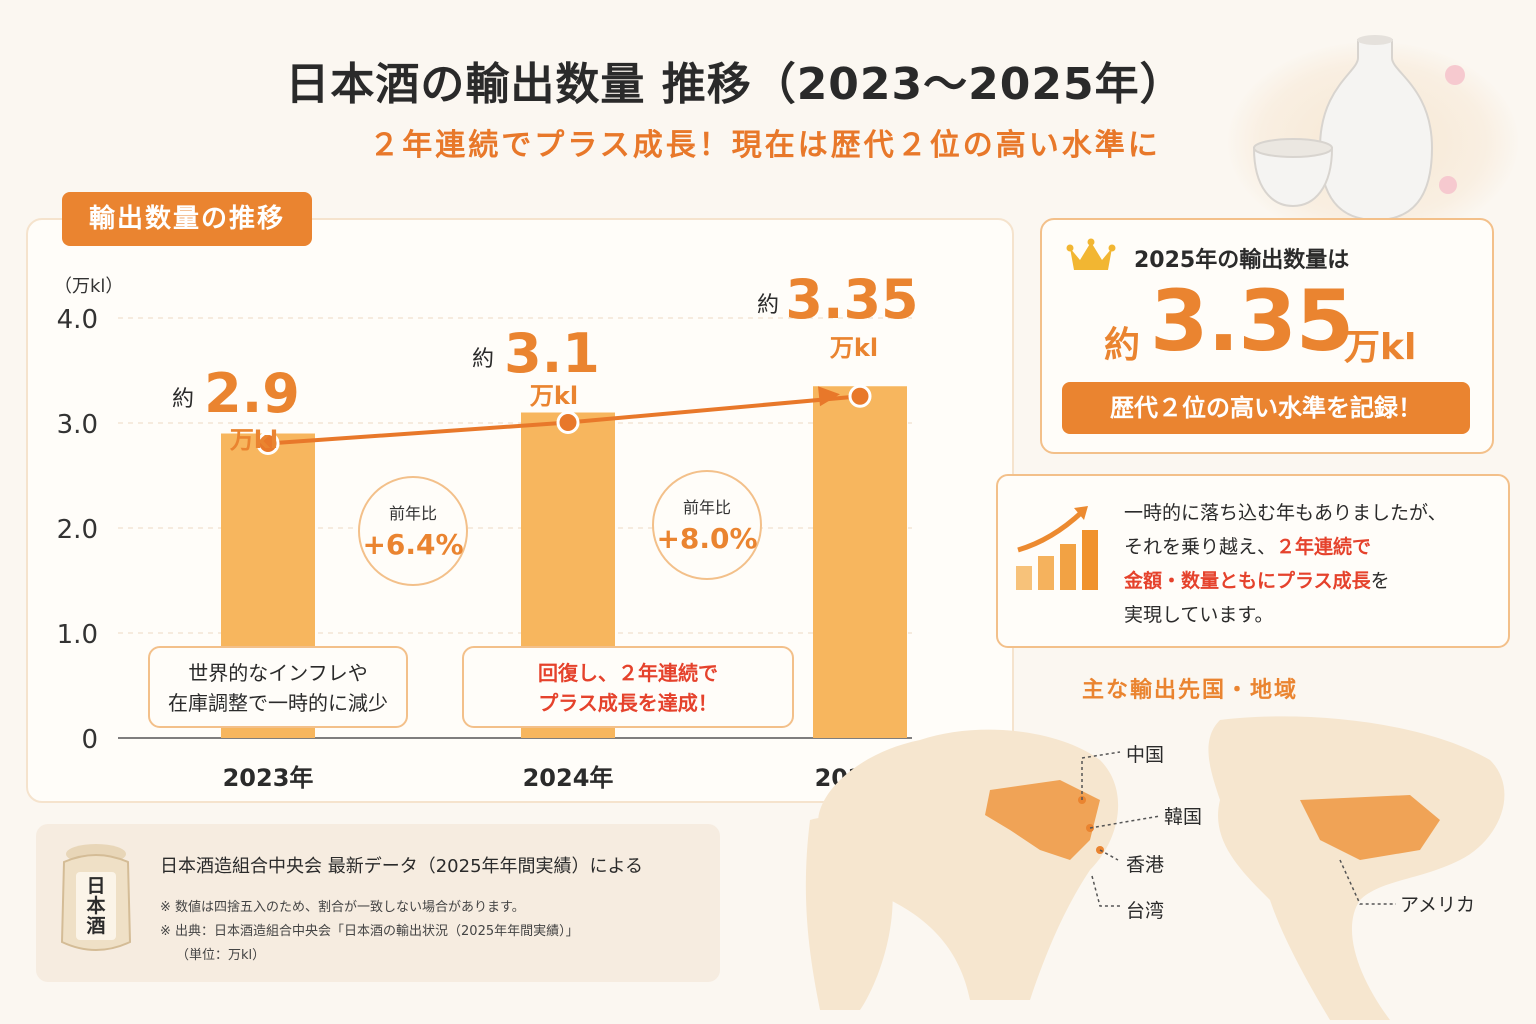  What do you see at coordinates (735, 84) in the screenshot?
I see `page-title: 日本酒の輸出数量 推移（2023～2025年）` at bounding box center [735, 84].